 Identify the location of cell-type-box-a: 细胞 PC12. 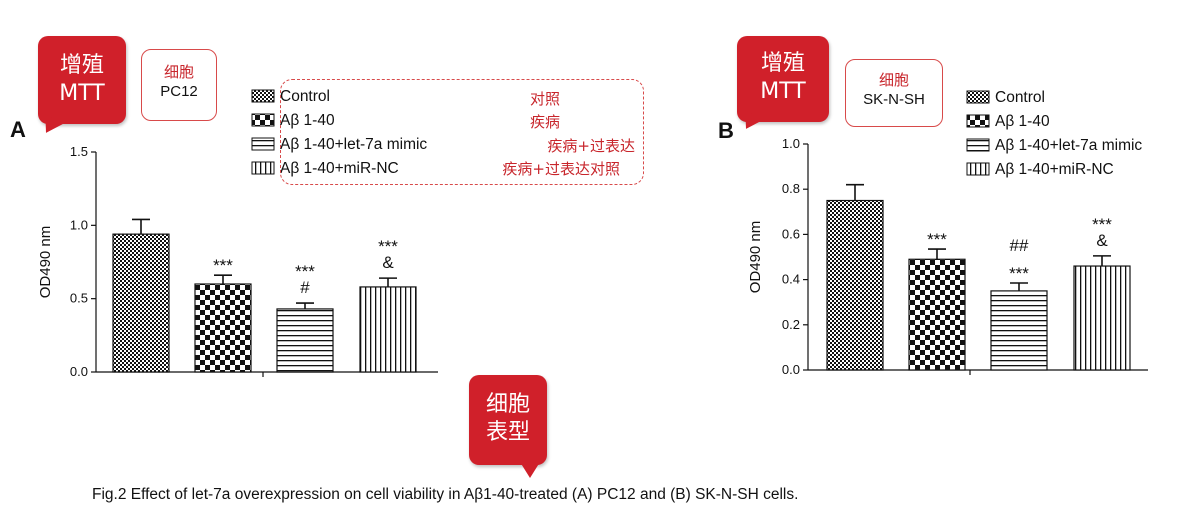
(179, 85).